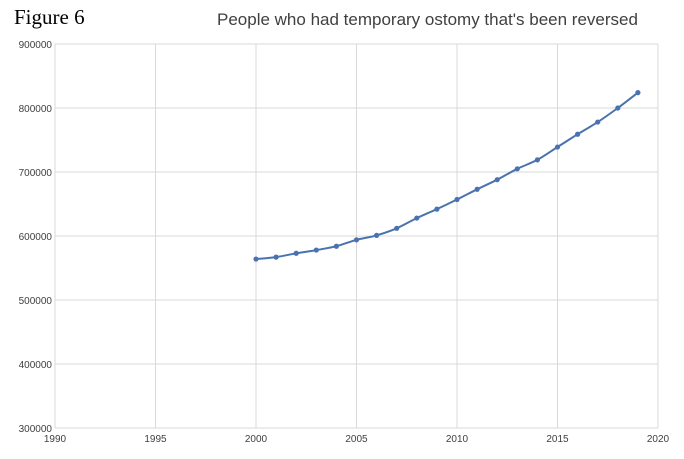 This screenshot has height=459, width=684. I want to click on x-tick-label: 2015, so click(557, 439).